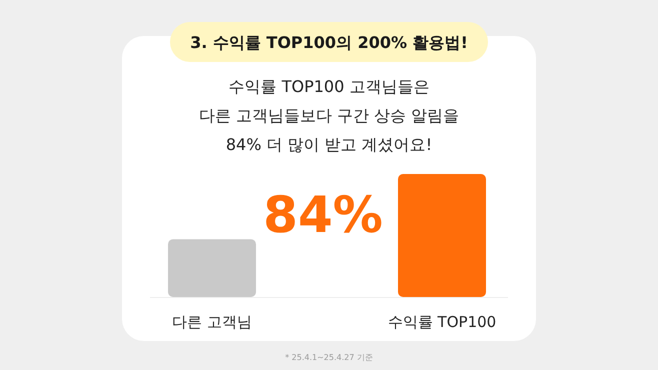 This screenshot has height=370, width=658. Describe the element at coordinates (329, 42) in the screenshot. I see `chart-title: 3. 수익률 TOP100의 200% 활용법!` at that location.